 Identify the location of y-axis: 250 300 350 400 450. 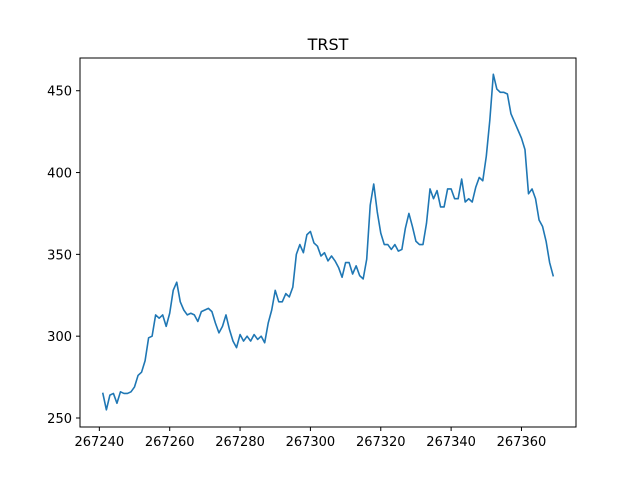
(63, 256).